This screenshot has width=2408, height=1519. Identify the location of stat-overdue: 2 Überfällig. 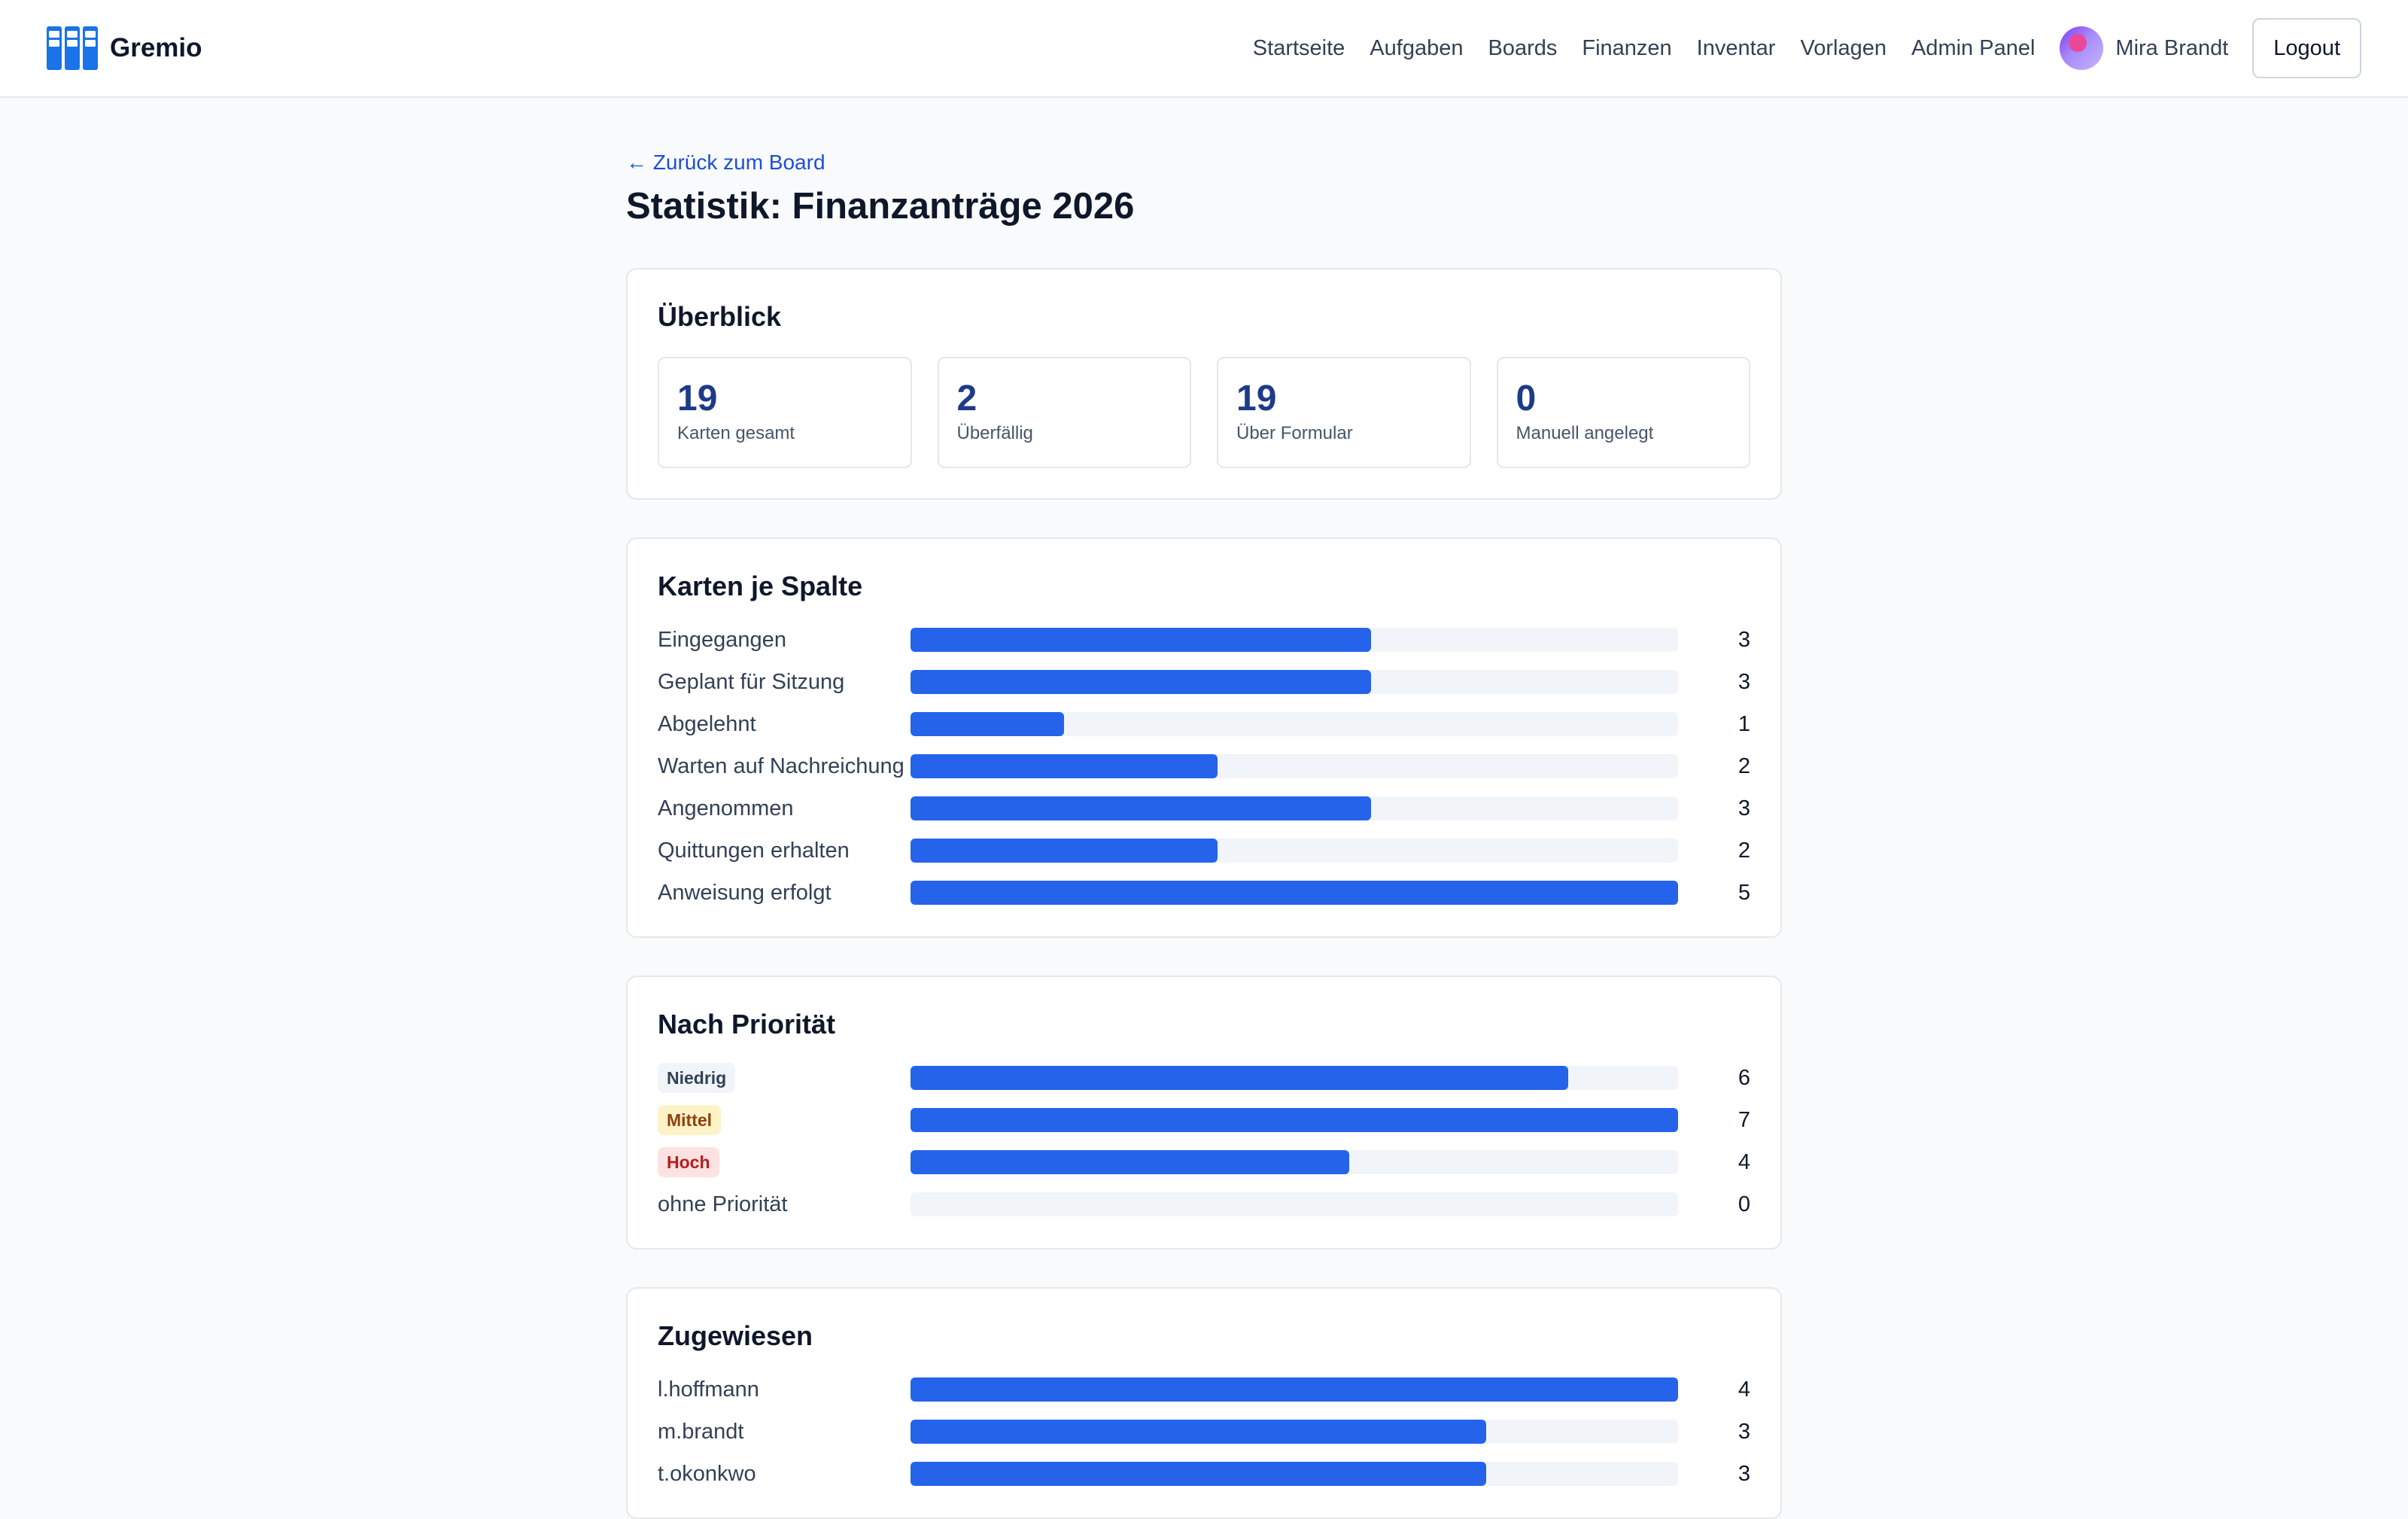
(1064, 412).